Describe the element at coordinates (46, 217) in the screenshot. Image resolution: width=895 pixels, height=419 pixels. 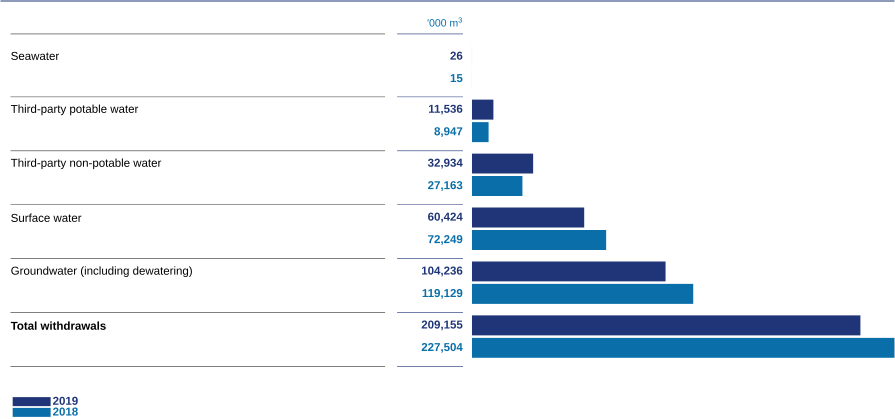
I see `y-tick-label: Surface water` at that location.